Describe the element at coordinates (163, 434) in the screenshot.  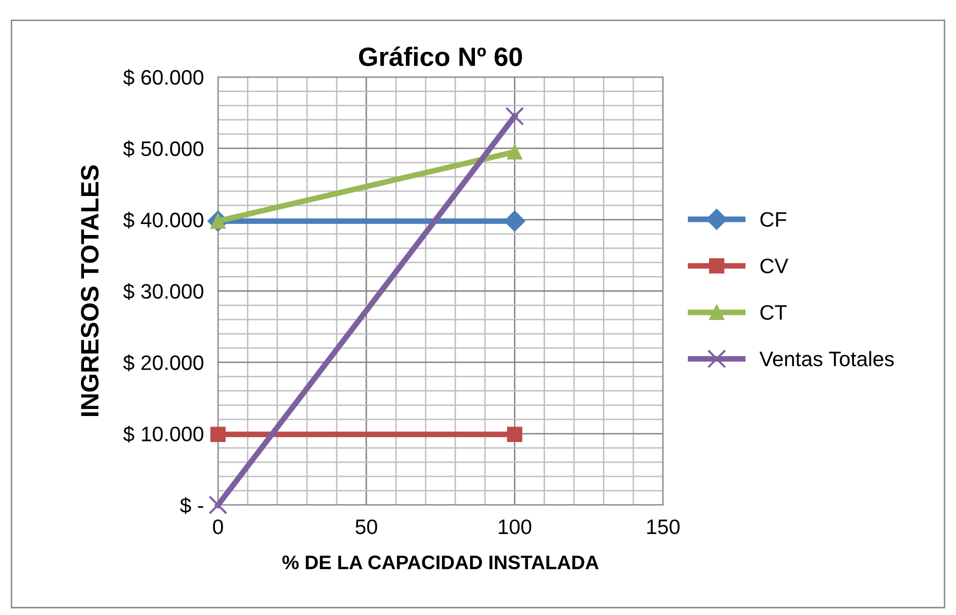
I see `y-tick-label: $ 10.000` at that location.